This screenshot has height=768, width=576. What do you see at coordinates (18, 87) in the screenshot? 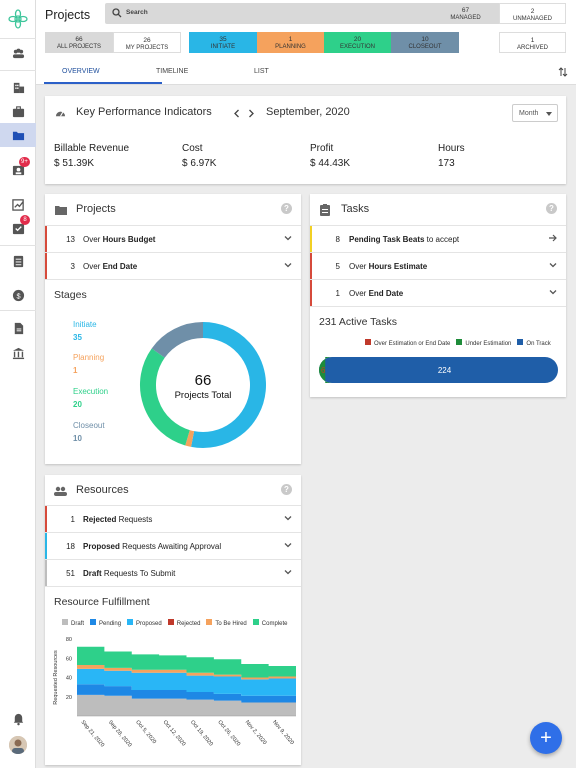
I see `sidebar-item-companies` at bounding box center [18, 87].